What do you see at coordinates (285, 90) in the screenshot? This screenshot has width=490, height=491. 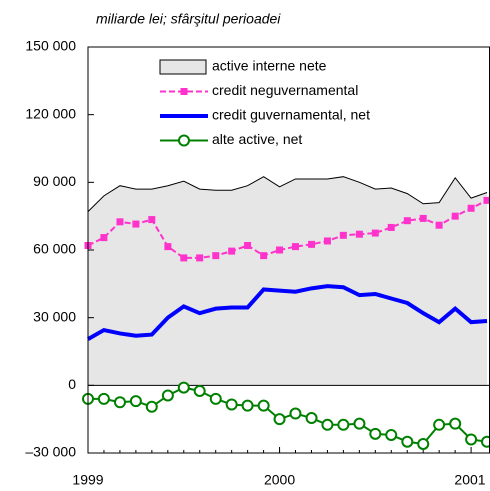 I see `legend-label: credit neguvernamental` at bounding box center [285, 90].